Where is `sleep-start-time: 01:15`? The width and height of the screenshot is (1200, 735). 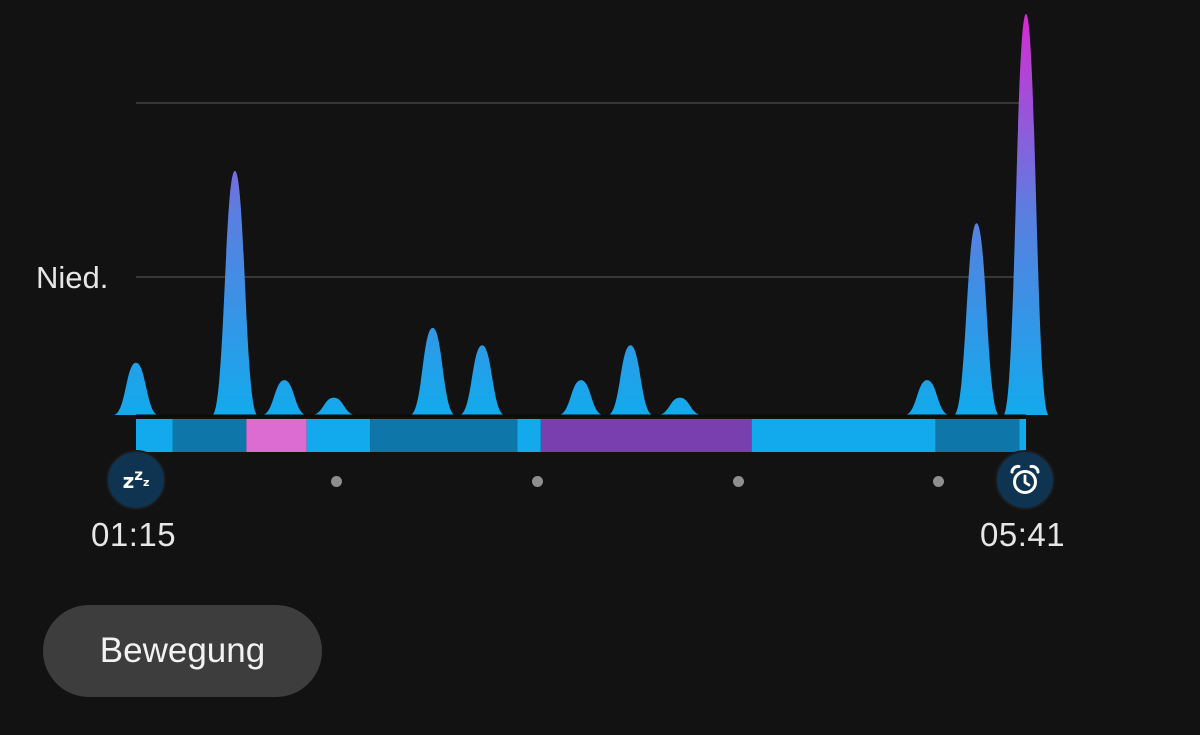 sleep-start-time: 01:15 is located at coordinates (134, 534).